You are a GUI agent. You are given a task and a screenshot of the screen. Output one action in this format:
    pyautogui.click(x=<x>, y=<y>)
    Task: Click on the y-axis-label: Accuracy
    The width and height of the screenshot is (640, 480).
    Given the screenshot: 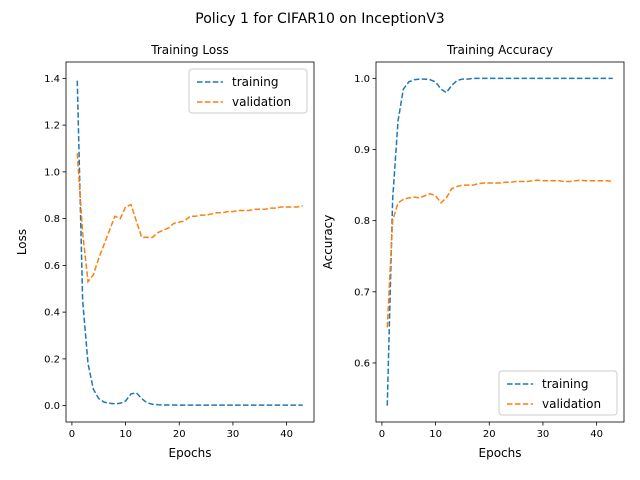 What is the action you would take?
    pyautogui.click(x=328, y=242)
    